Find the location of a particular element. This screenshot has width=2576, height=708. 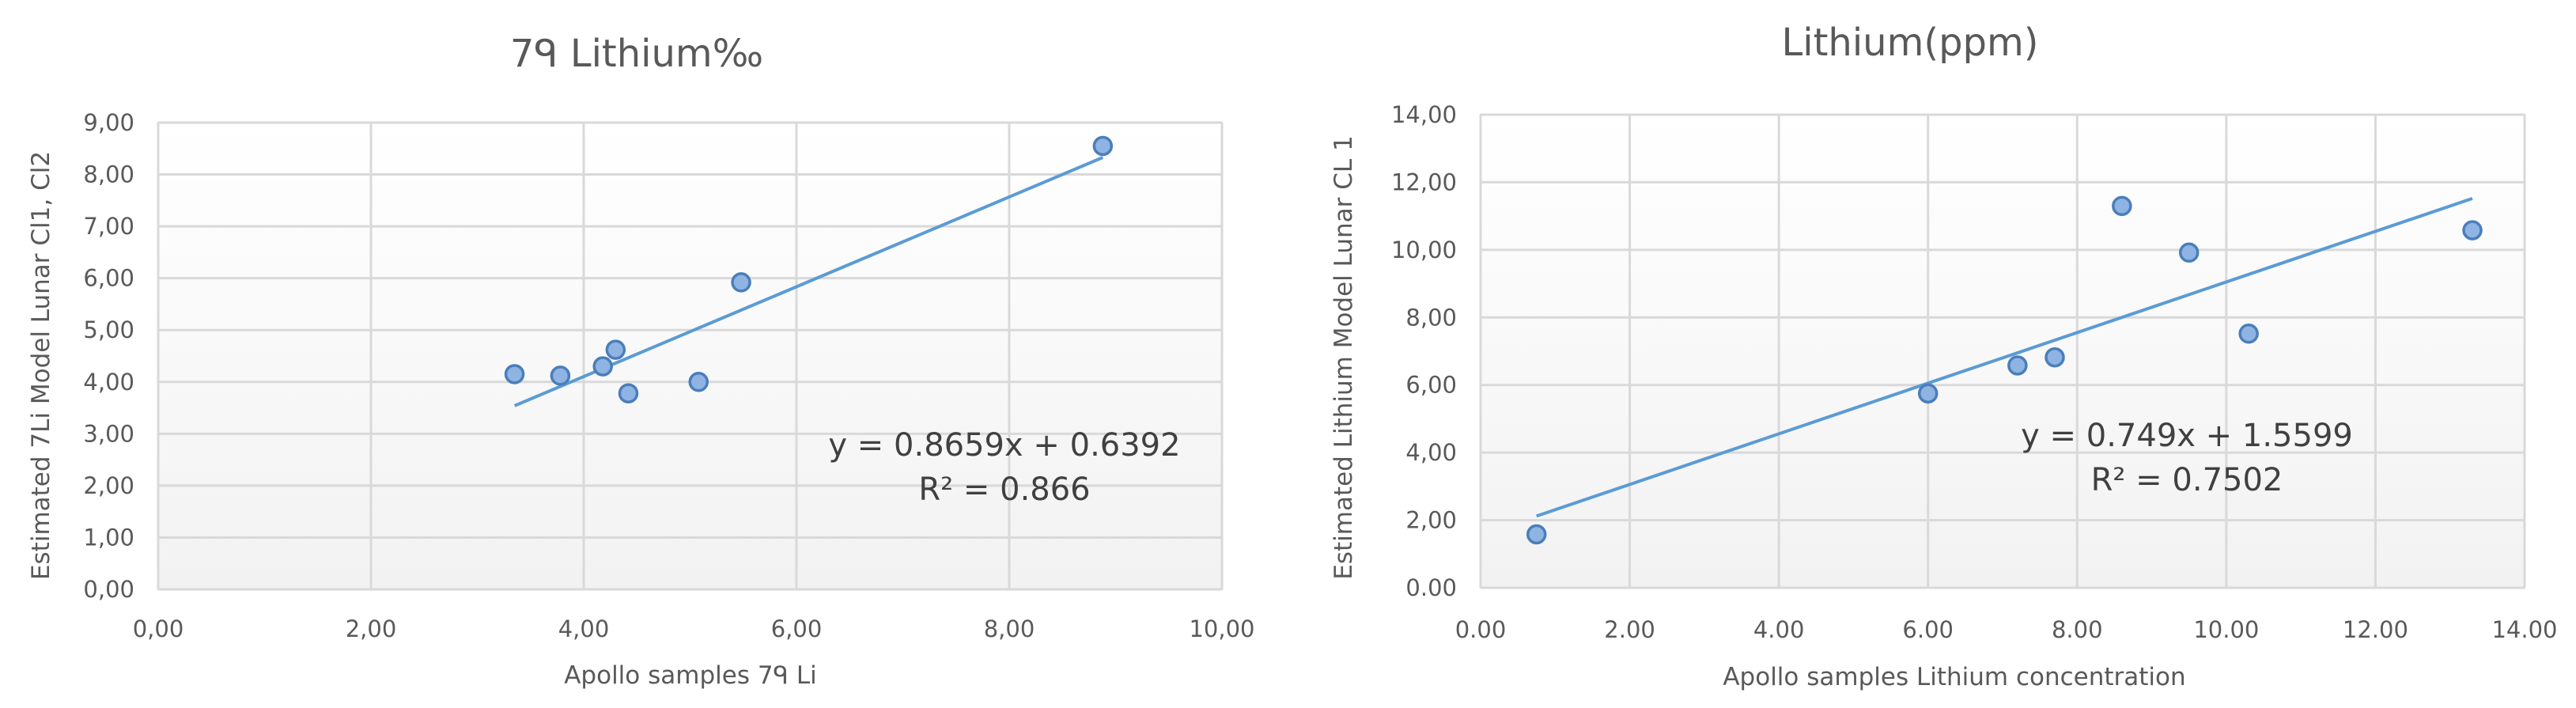

y-tick-label: 0.00 is located at coordinates (1431, 587).